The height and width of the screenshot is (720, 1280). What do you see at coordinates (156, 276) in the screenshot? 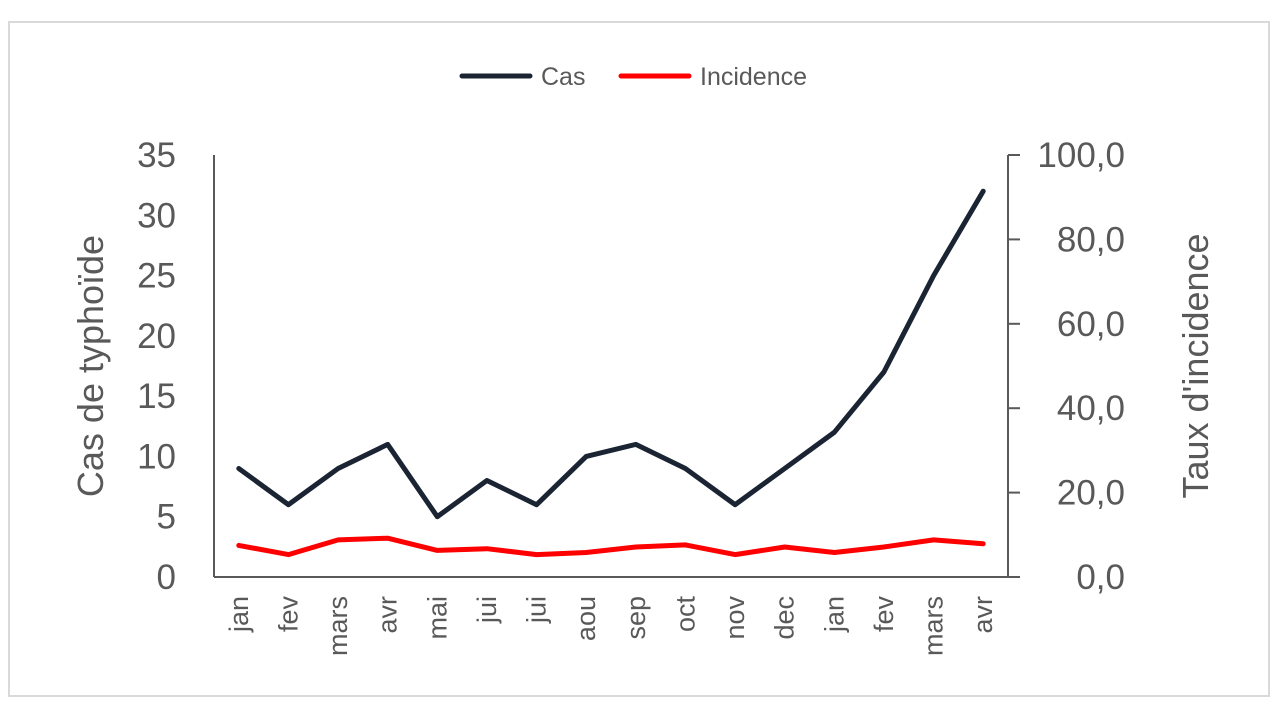
I see `left-y-tick-label: 25` at bounding box center [156, 276].